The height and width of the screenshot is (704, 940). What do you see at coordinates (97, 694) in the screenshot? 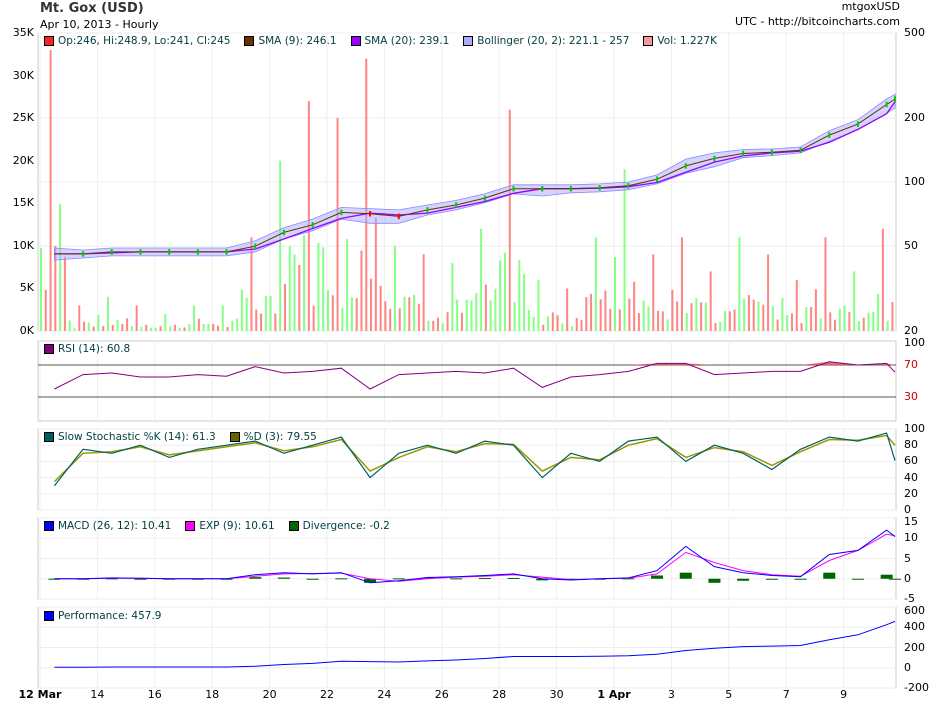
I see `x-tick-label: 14` at bounding box center [97, 694].